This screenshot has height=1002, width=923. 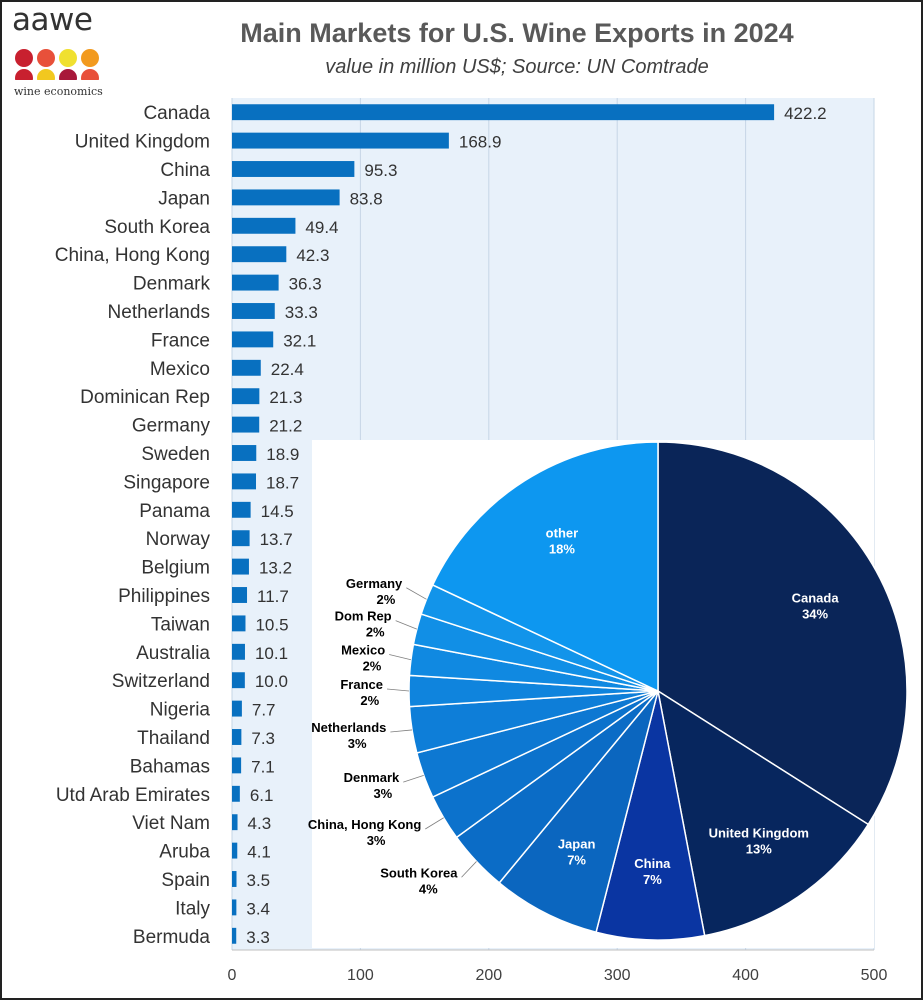 What do you see at coordinates (348, 727) in the screenshot?
I see `pie-slice-label: Netherlands` at bounding box center [348, 727].